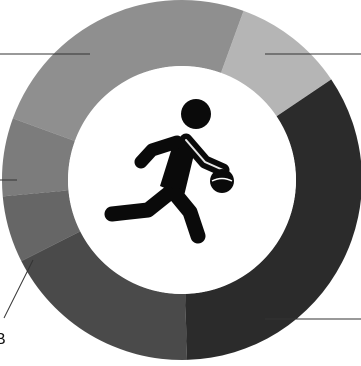 This screenshot has width=361, height=366. What do you see at coordinates (3, 339) in the screenshot?
I see `category-label: B` at bounding box center [3, 339].